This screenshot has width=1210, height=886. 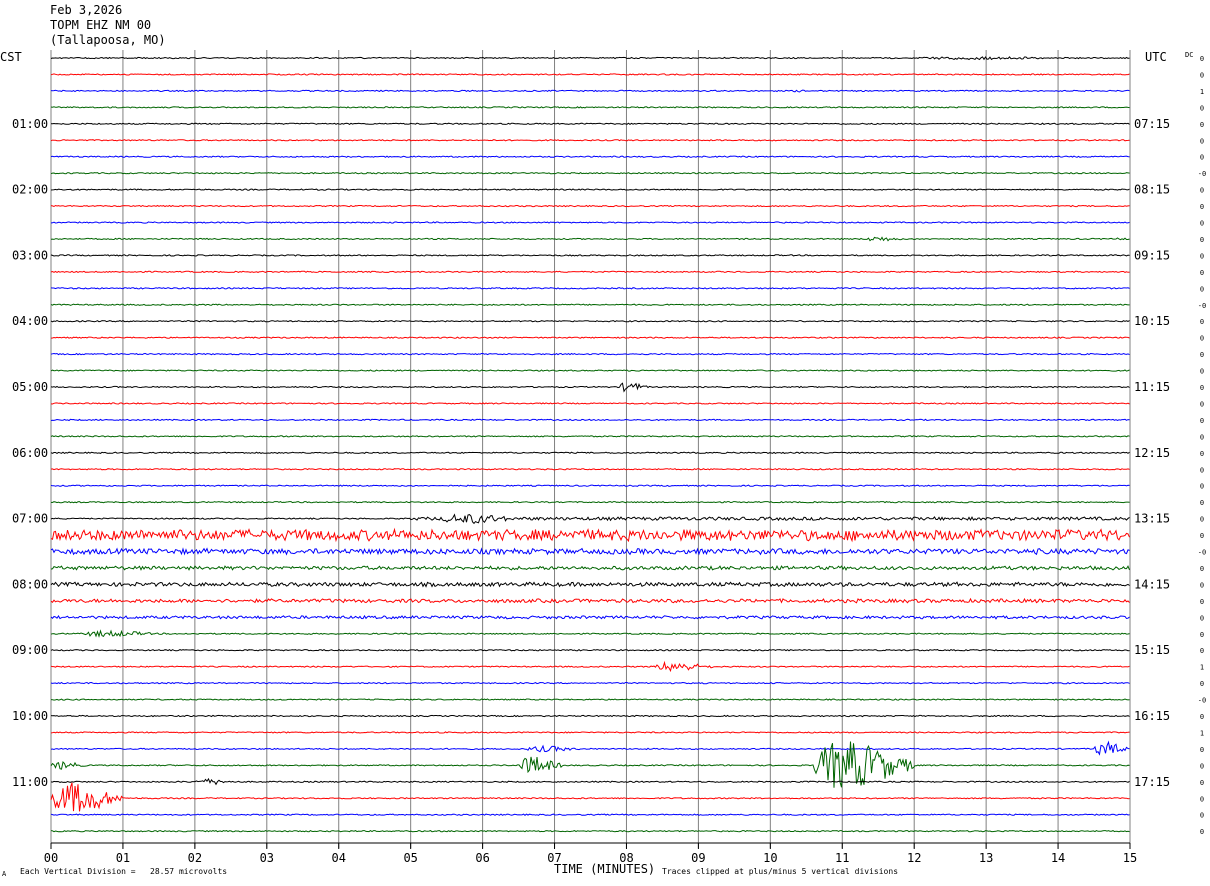 I want to click on right-hour-label: 15:15, so click(x=1152, y=650).